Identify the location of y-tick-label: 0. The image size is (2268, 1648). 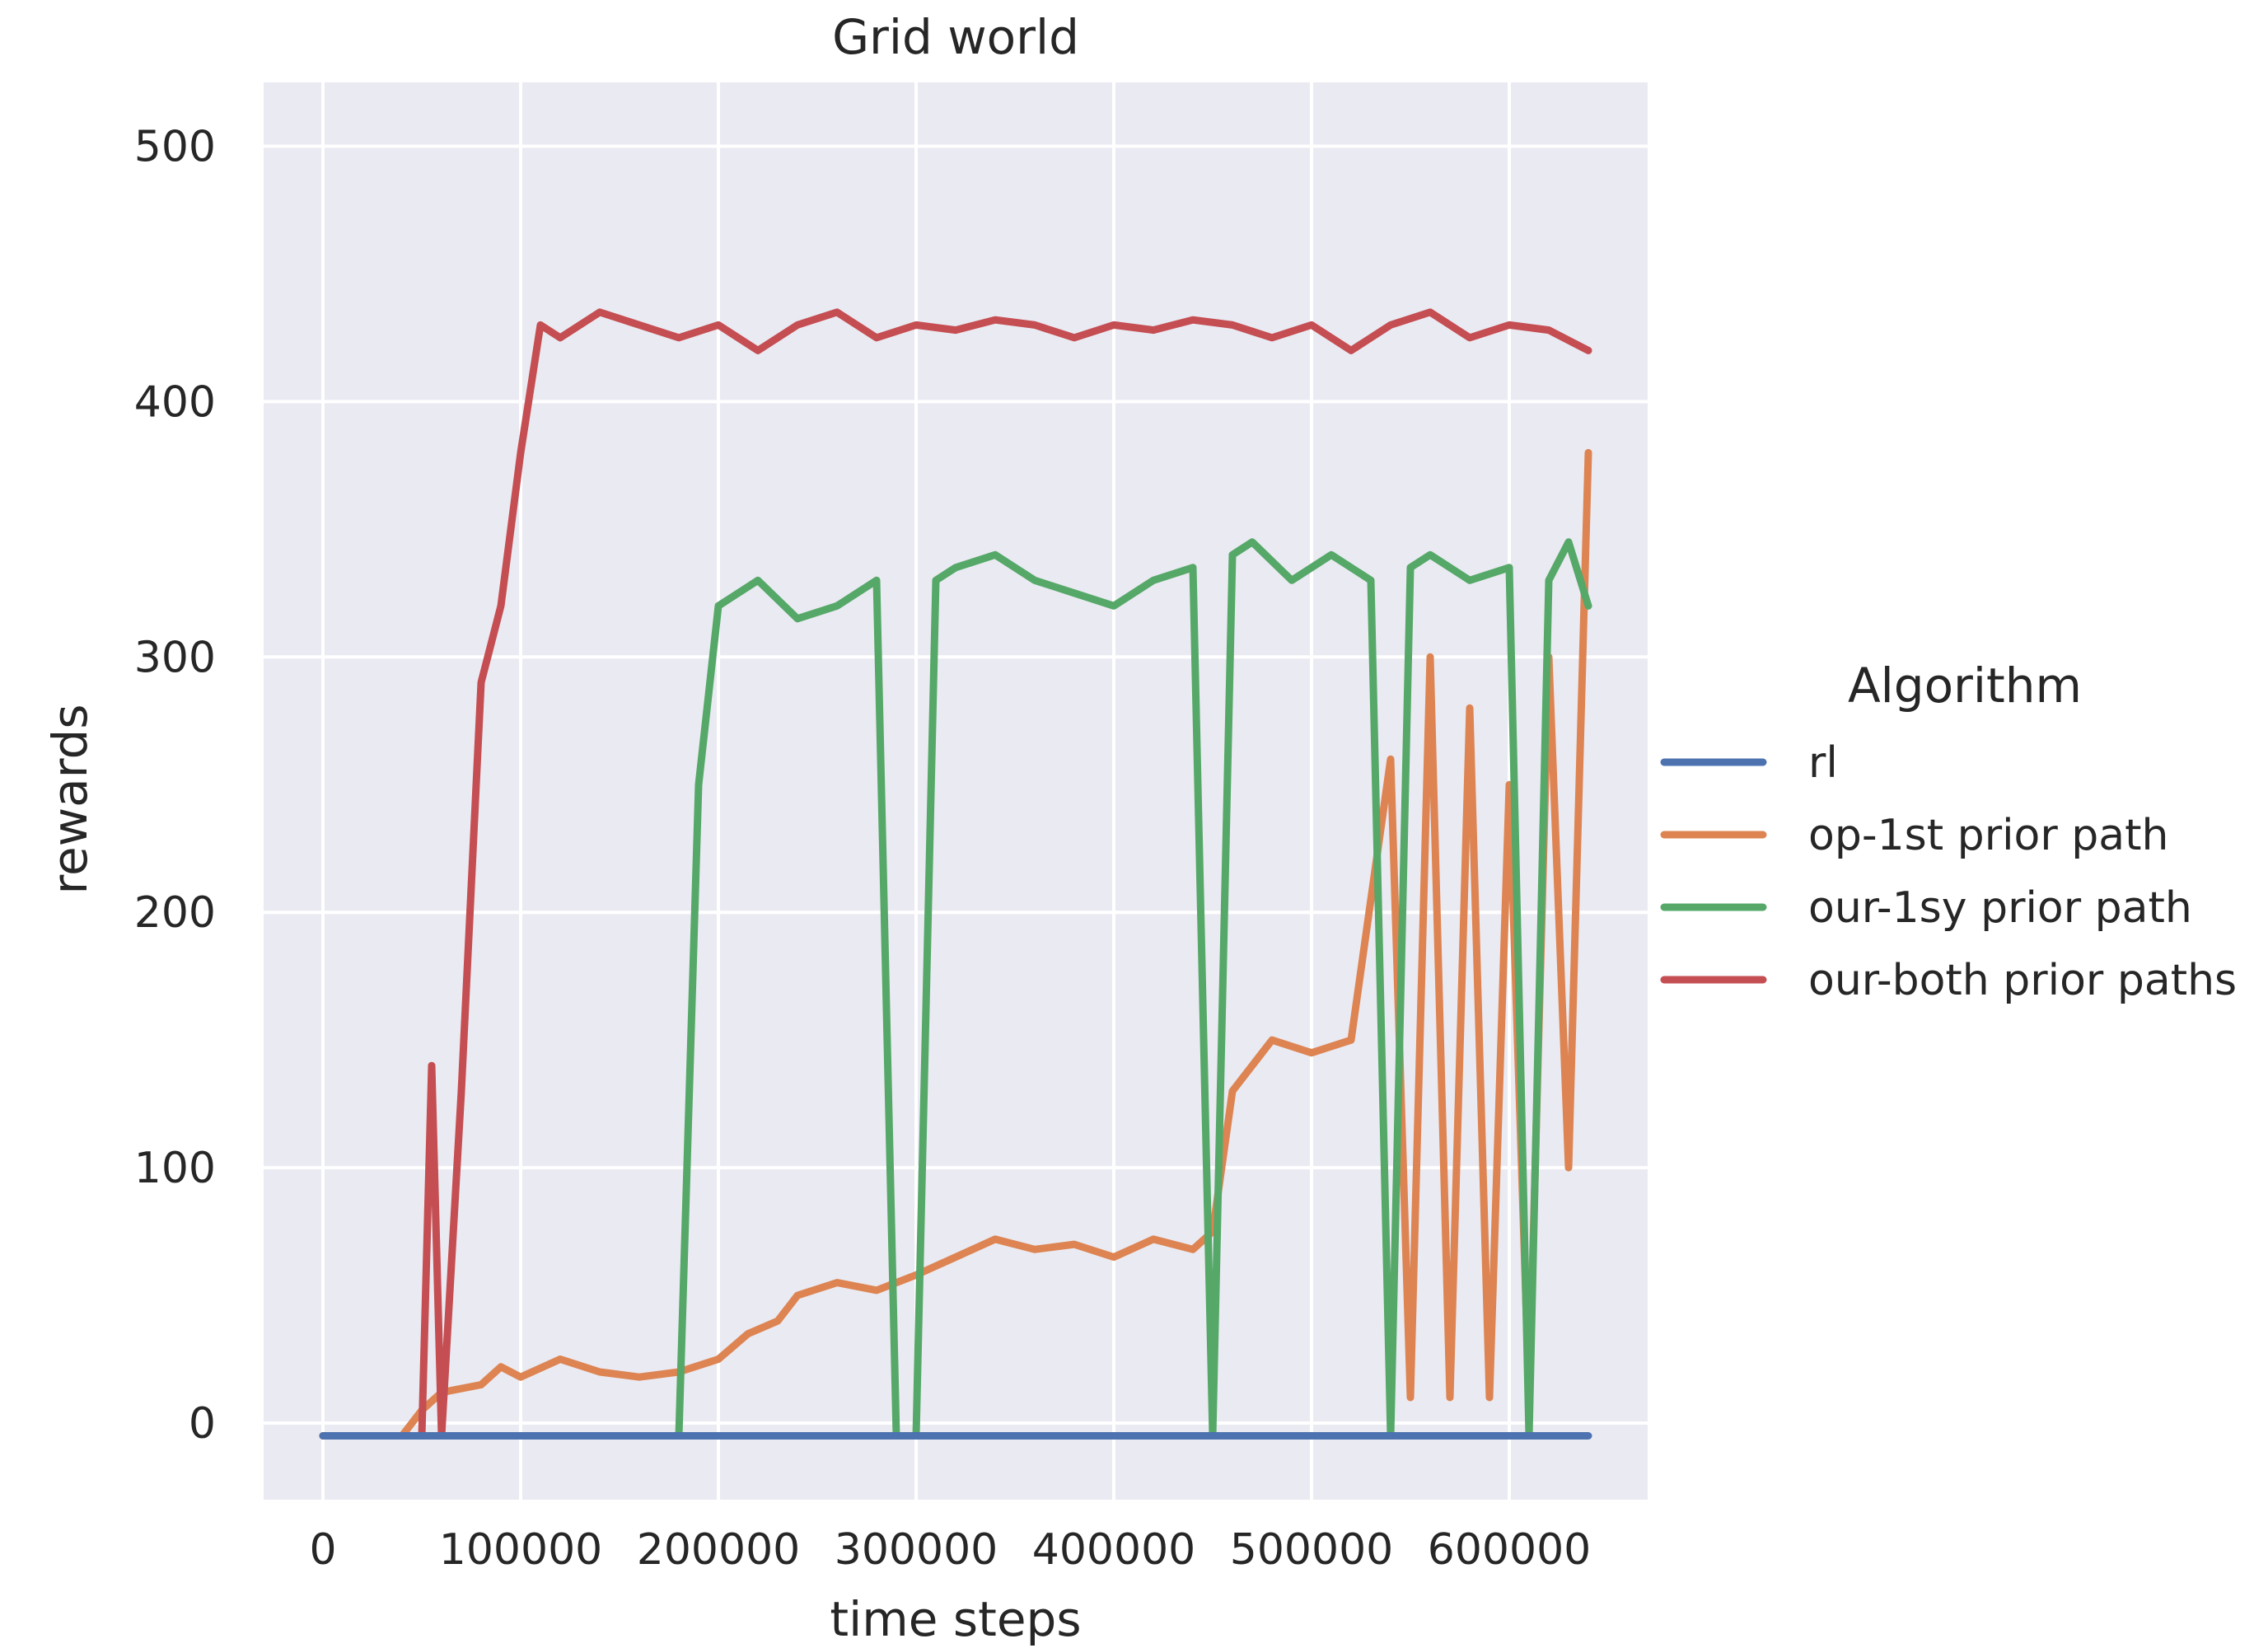
(203, 1424).